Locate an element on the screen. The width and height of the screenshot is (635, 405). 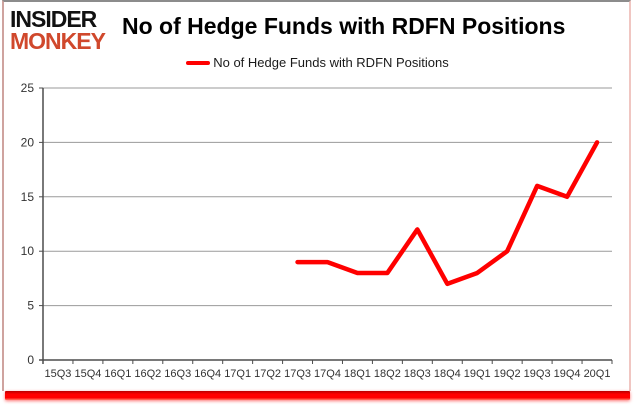
x-axis-label: 15Q3 is located at coordinates (58, 374).